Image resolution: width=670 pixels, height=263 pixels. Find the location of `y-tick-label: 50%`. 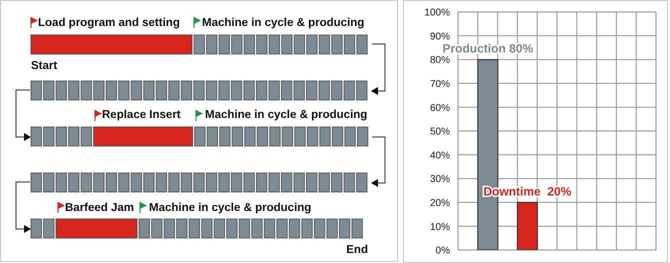

y-tick-label: 50% is located at coordinates (440, 132).